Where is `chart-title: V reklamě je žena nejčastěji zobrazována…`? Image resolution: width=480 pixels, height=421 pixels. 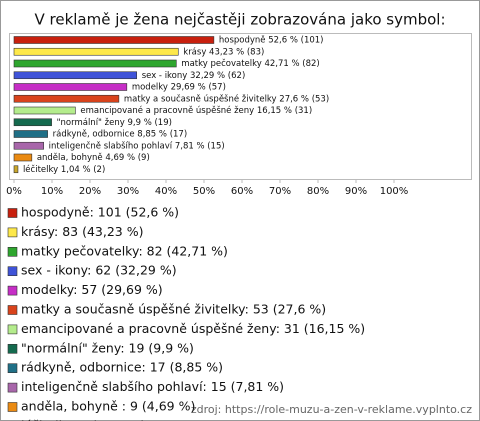 chart-title: V reklamě je žena nejčastěji zobrazována… is located at coordinates (239, 20).